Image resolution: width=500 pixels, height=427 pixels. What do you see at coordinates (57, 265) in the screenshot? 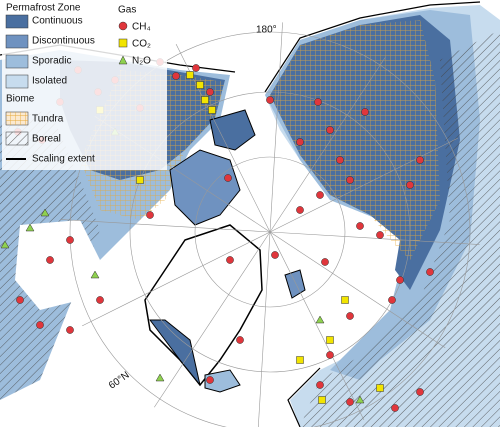
I see `hudson-bay` at bounding box center [57, 265].